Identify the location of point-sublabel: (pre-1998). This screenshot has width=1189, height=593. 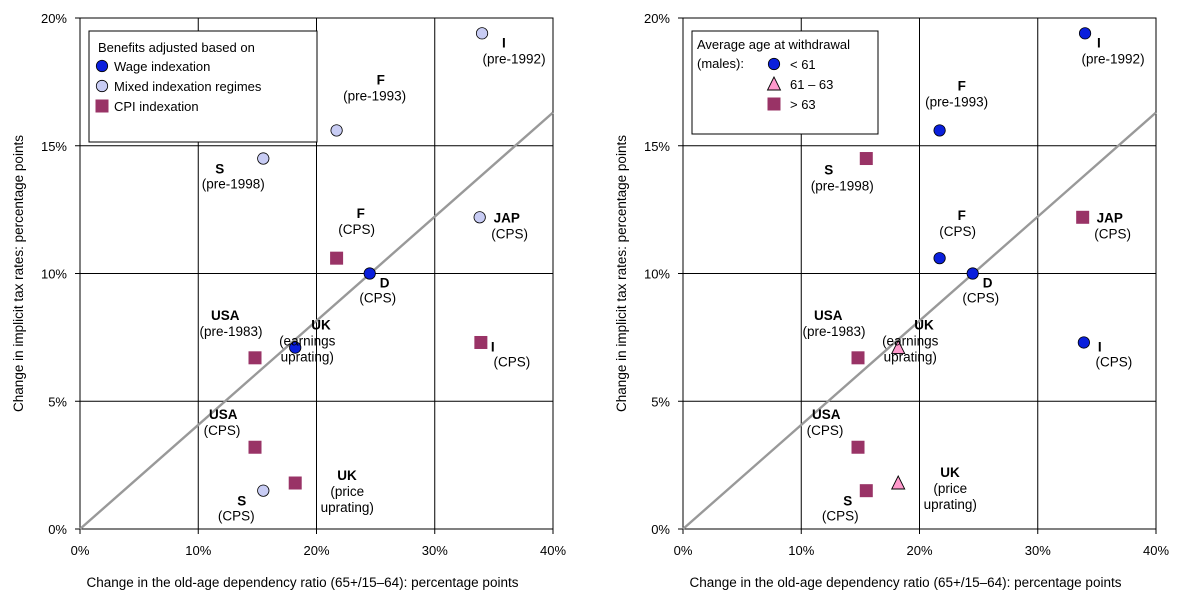
(842, 186).